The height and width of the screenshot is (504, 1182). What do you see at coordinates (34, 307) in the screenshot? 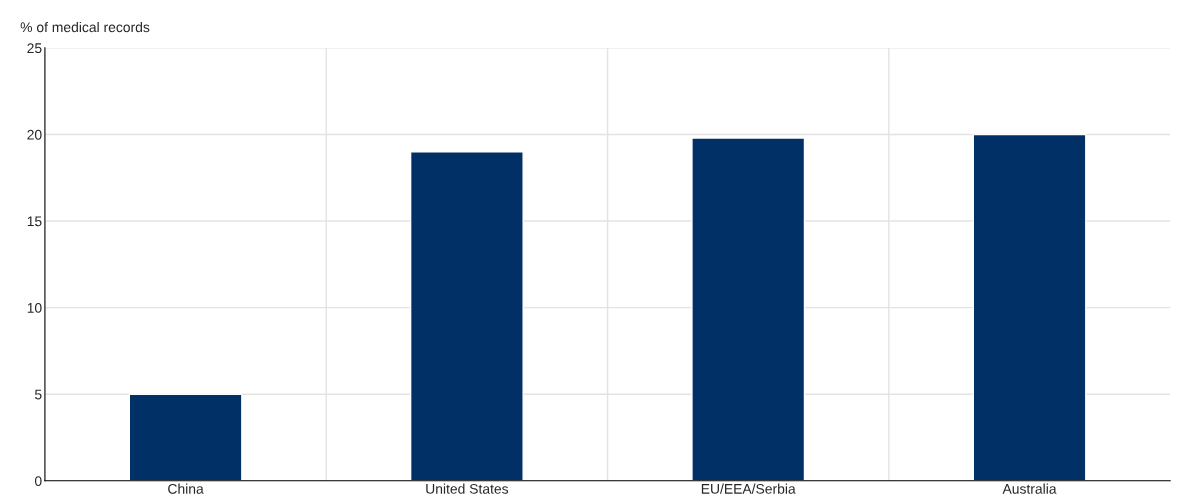
I see `y-tick-label: 10` at bounding box center [34, 307].